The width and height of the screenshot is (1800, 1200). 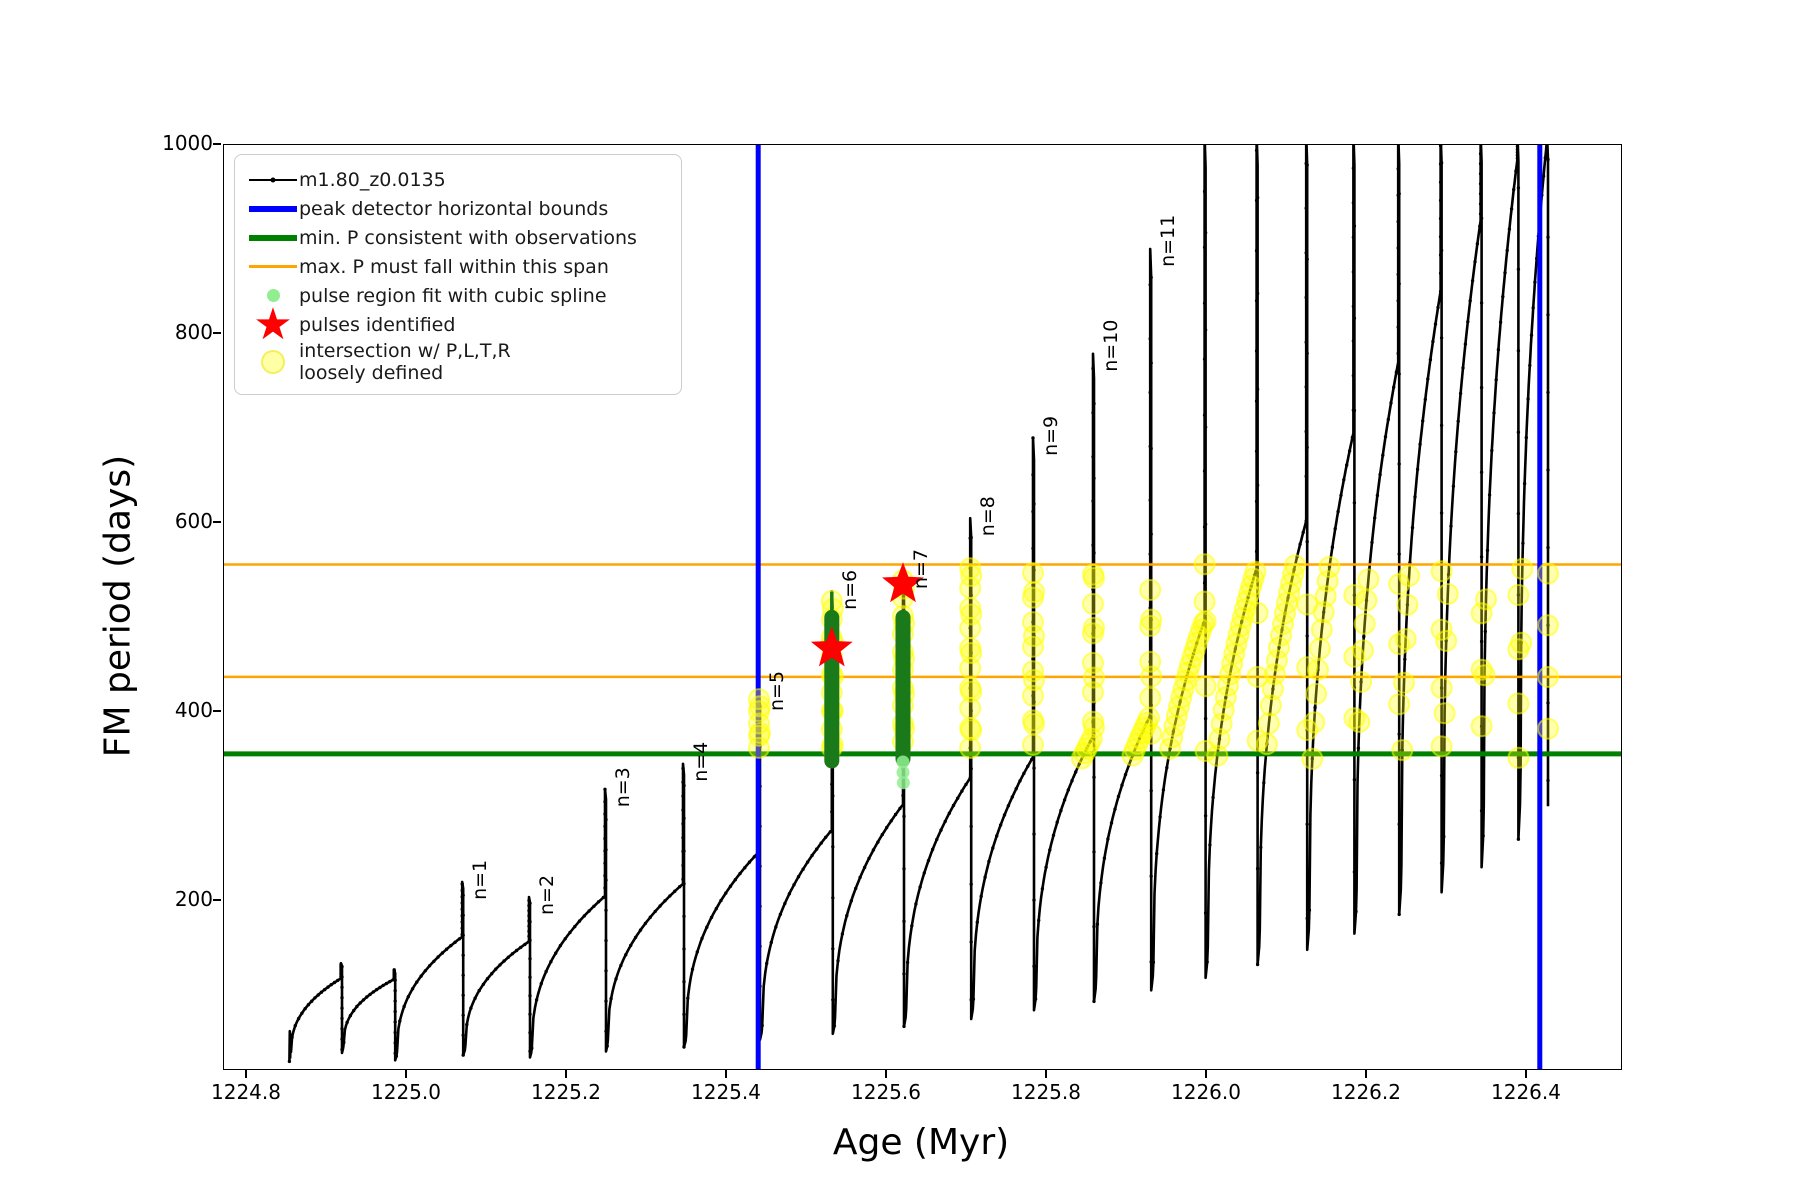 What do you see at coordinates (405, 362) in the screenshot?
I see `legend-label: intersection w/ P,L,T,R loosely defined` at bounding box center [405, 362].